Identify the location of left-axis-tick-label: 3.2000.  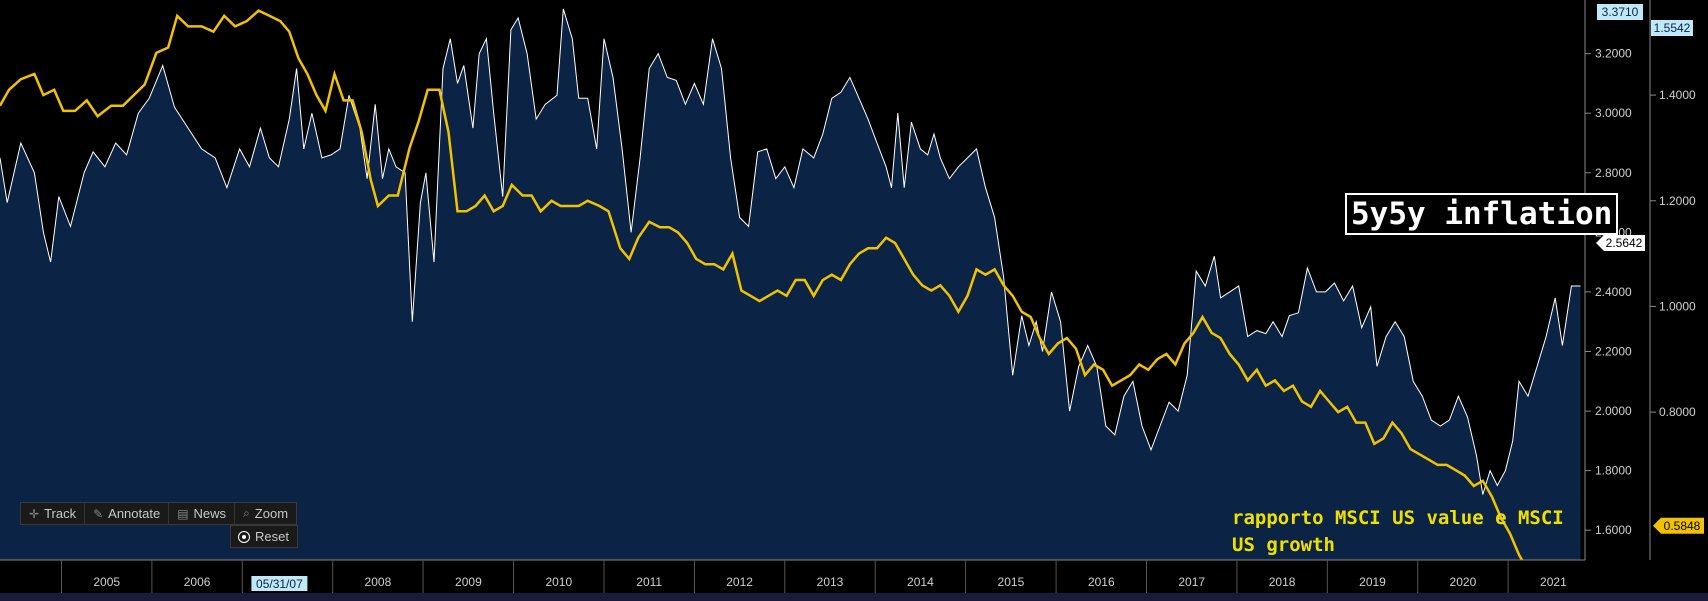
(1613, 54).